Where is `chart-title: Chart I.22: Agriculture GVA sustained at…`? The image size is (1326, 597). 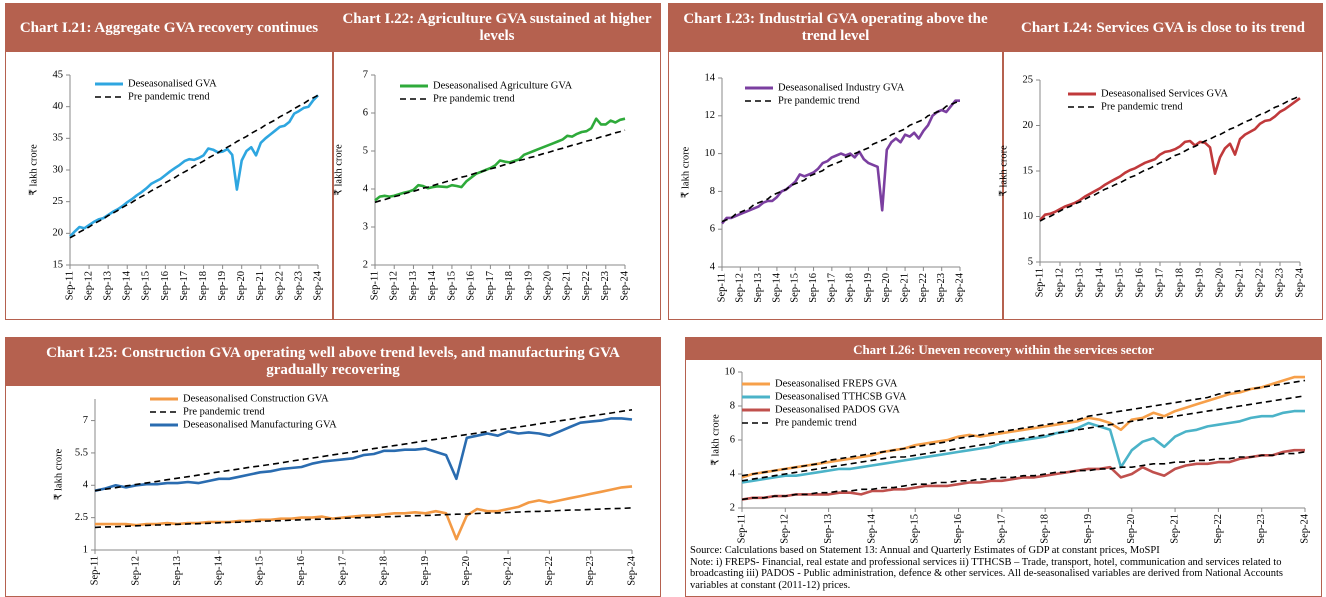 chart-title: Chart I.22: Agriculture GVA sustained at… is located at coordinates (497, 28).